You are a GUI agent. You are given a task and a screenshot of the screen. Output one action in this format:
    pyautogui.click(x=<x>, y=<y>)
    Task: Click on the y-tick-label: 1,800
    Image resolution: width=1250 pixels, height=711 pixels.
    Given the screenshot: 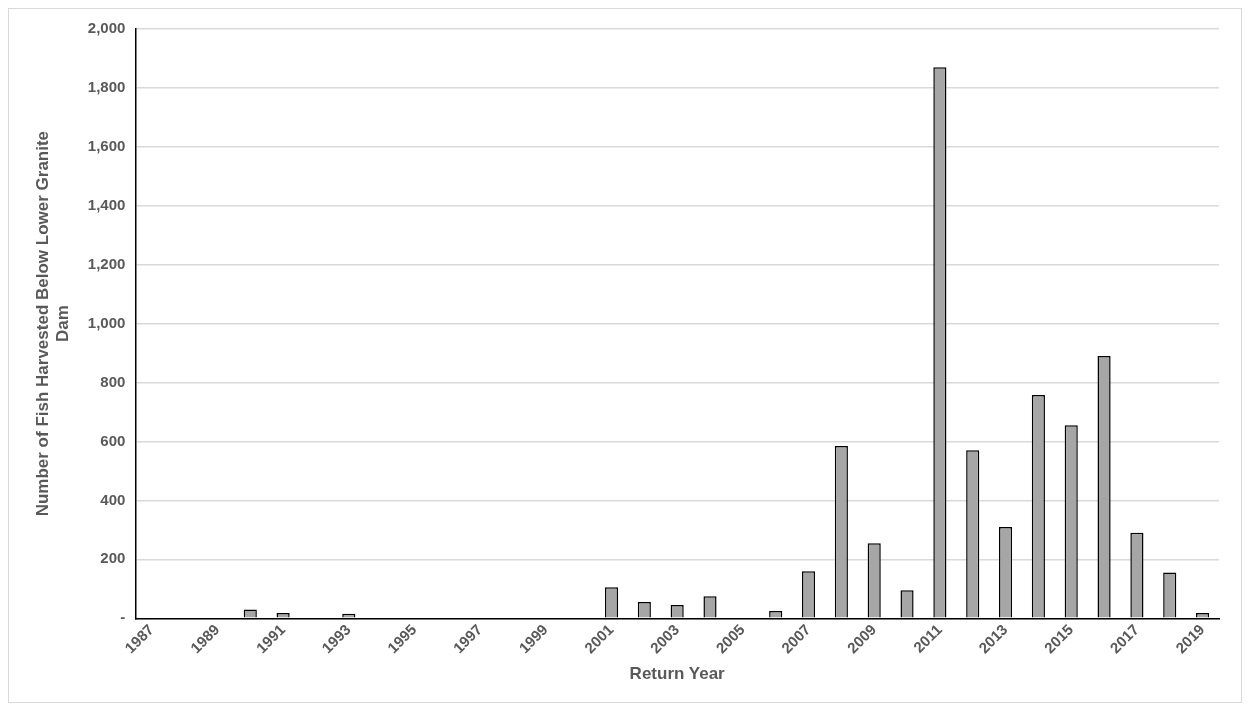 What is the action you would take?
    pyautogui.click(x=106, y=87)
    